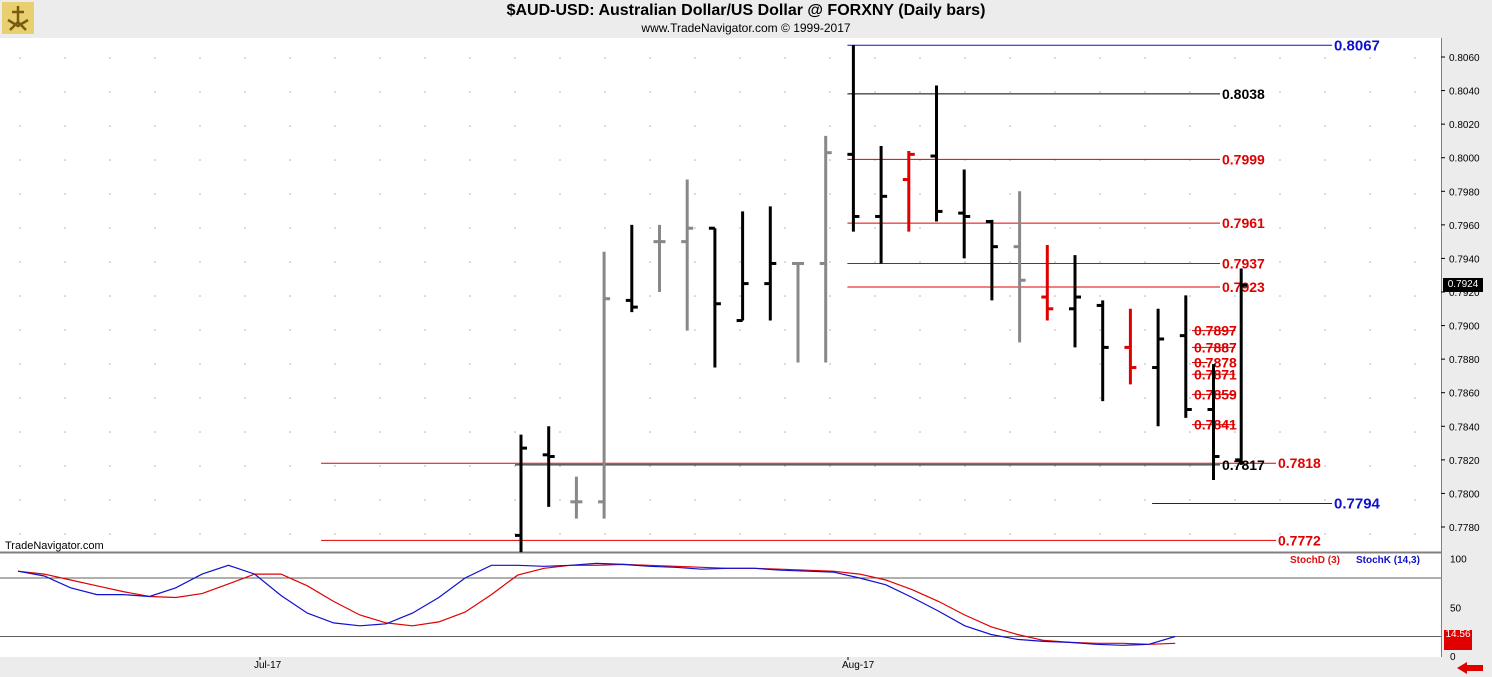 Image resolution: width=1492 pixels, height=677 pixels. What do you see at coordinates (1470, 668) in the screenshot?
I see `scroll-left-arrow-icon` at bounding box center [1470, 668].